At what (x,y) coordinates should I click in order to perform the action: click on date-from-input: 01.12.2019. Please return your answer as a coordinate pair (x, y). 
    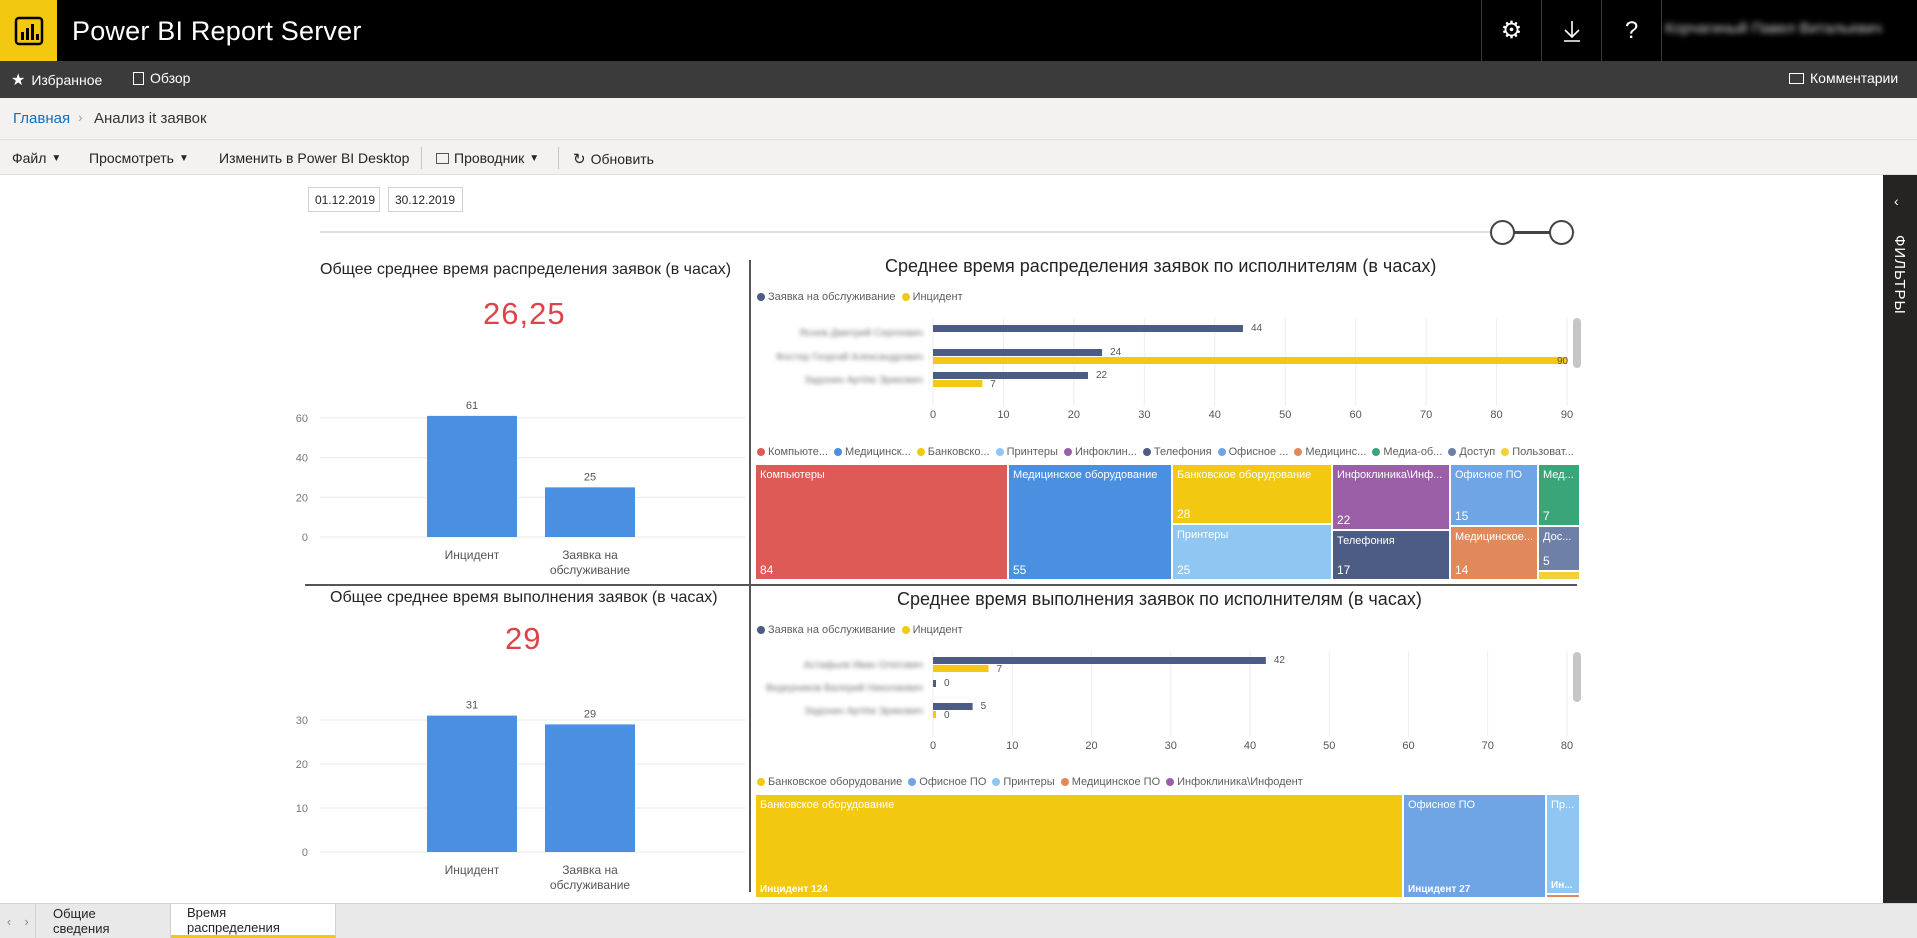
    Looking at the image, I should click on (344, 199).